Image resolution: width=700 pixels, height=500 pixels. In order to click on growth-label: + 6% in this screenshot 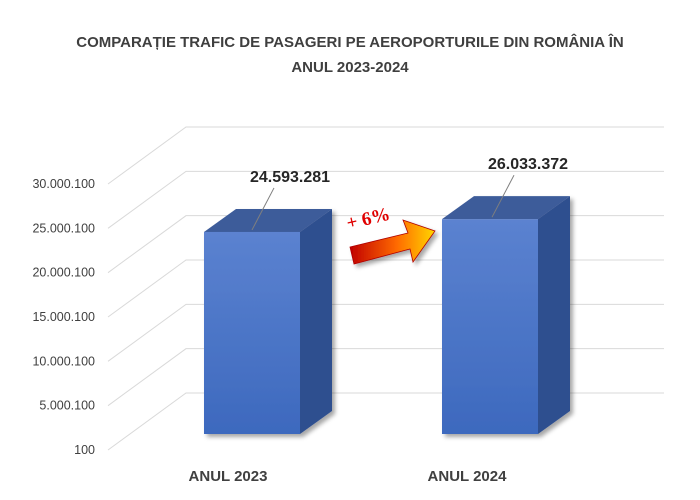, I will do `click(368, 219)`.